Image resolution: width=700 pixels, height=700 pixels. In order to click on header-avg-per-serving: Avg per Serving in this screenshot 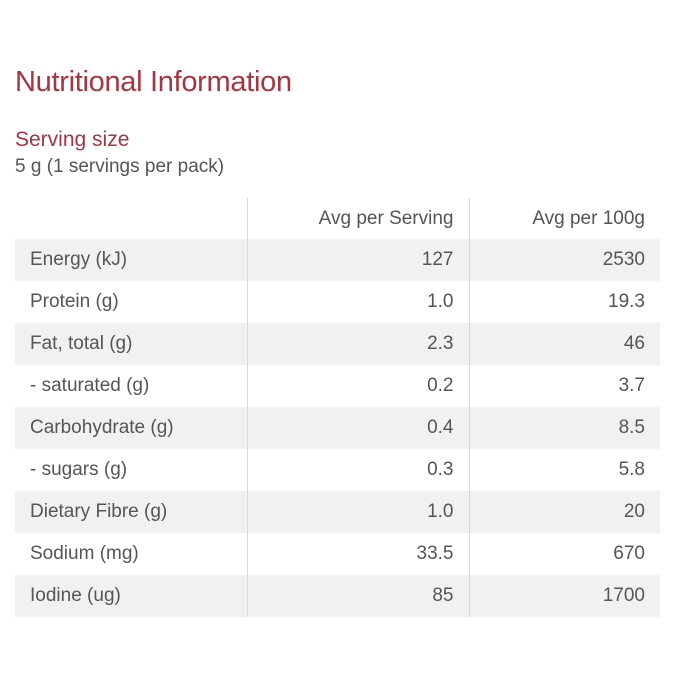, I will do `click(357, 218)`.